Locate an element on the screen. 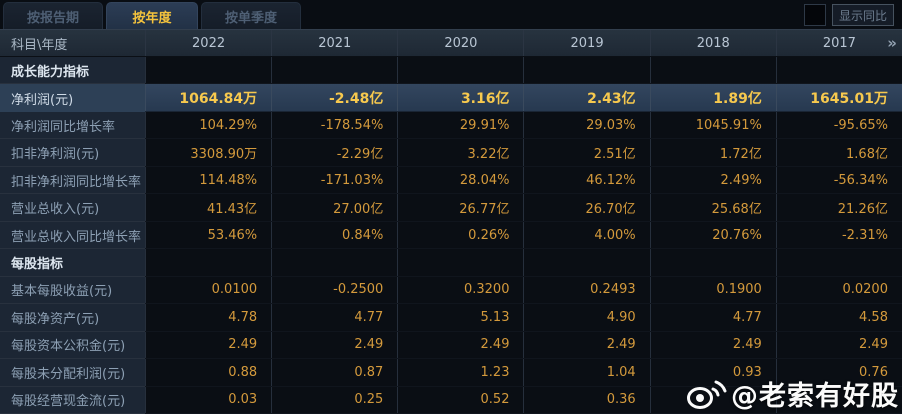  value-cell: 26.70亿 is located at coordinates (586, 207).